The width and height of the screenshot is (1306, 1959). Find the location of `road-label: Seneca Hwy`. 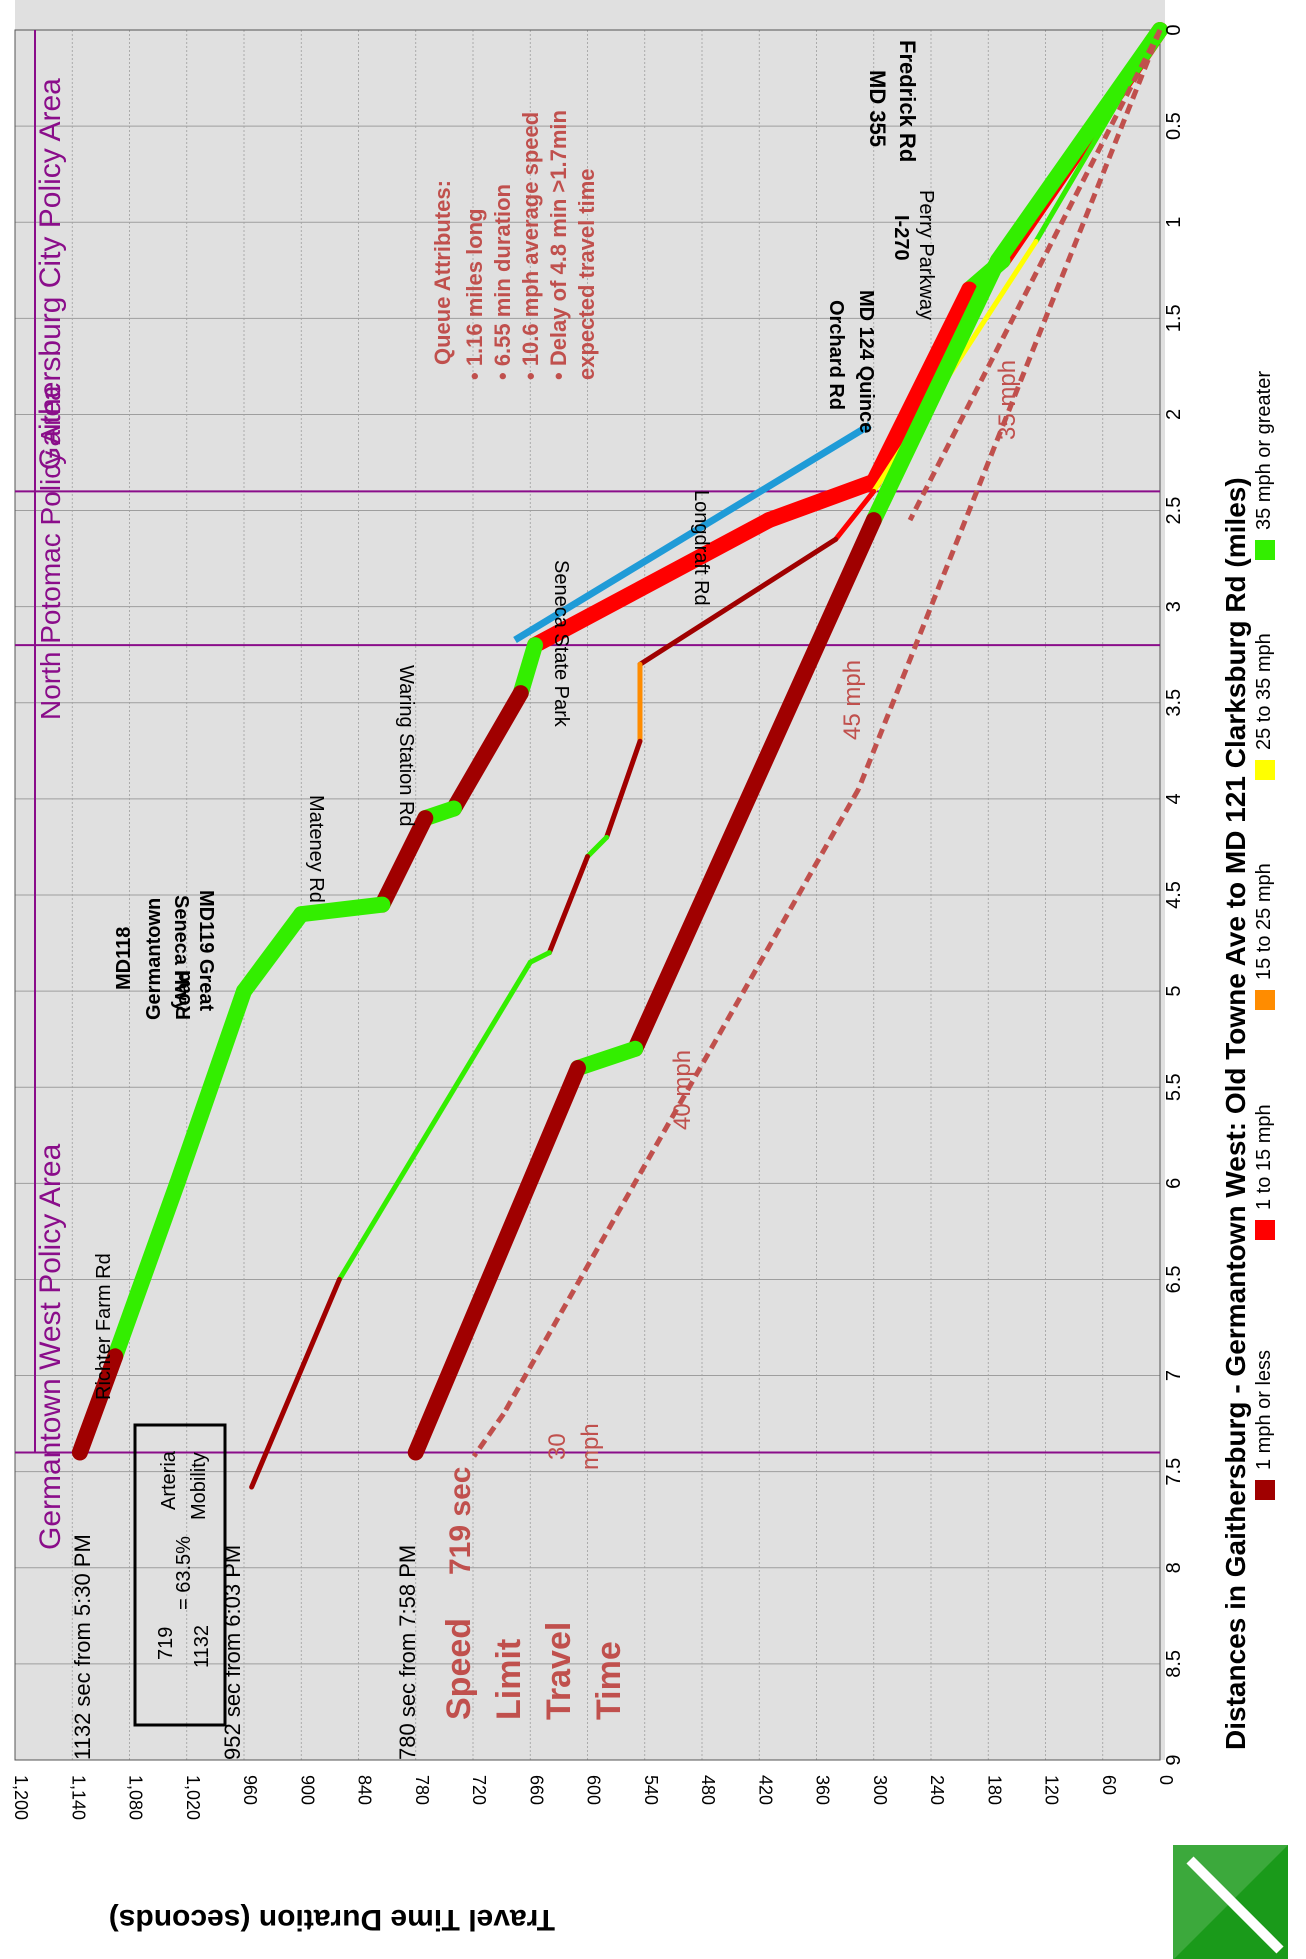

road-label: Seneca Hwy is located at coordinates (181, 954).